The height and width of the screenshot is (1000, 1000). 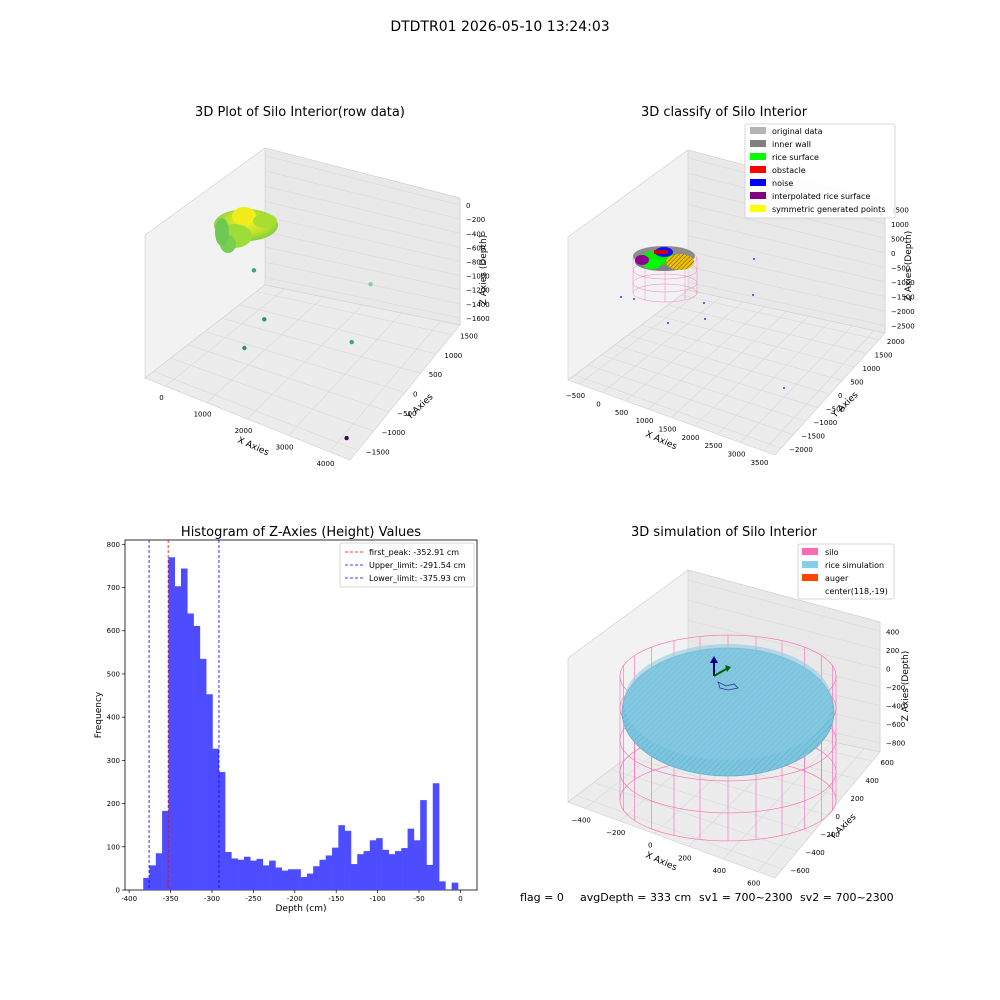 What do you see at coordinates (113, 545) in the screenshot?
I see `histogram-y-tick: 800` at bounding box center [113, 545].